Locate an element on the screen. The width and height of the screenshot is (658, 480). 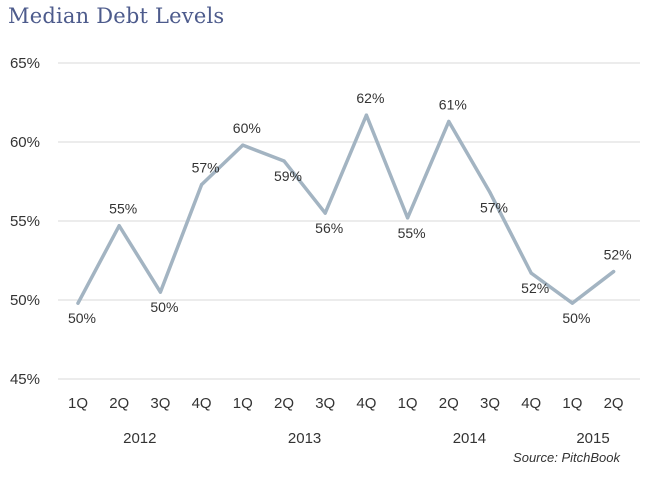
data-label: 60% is located at coordinates (247, 128).